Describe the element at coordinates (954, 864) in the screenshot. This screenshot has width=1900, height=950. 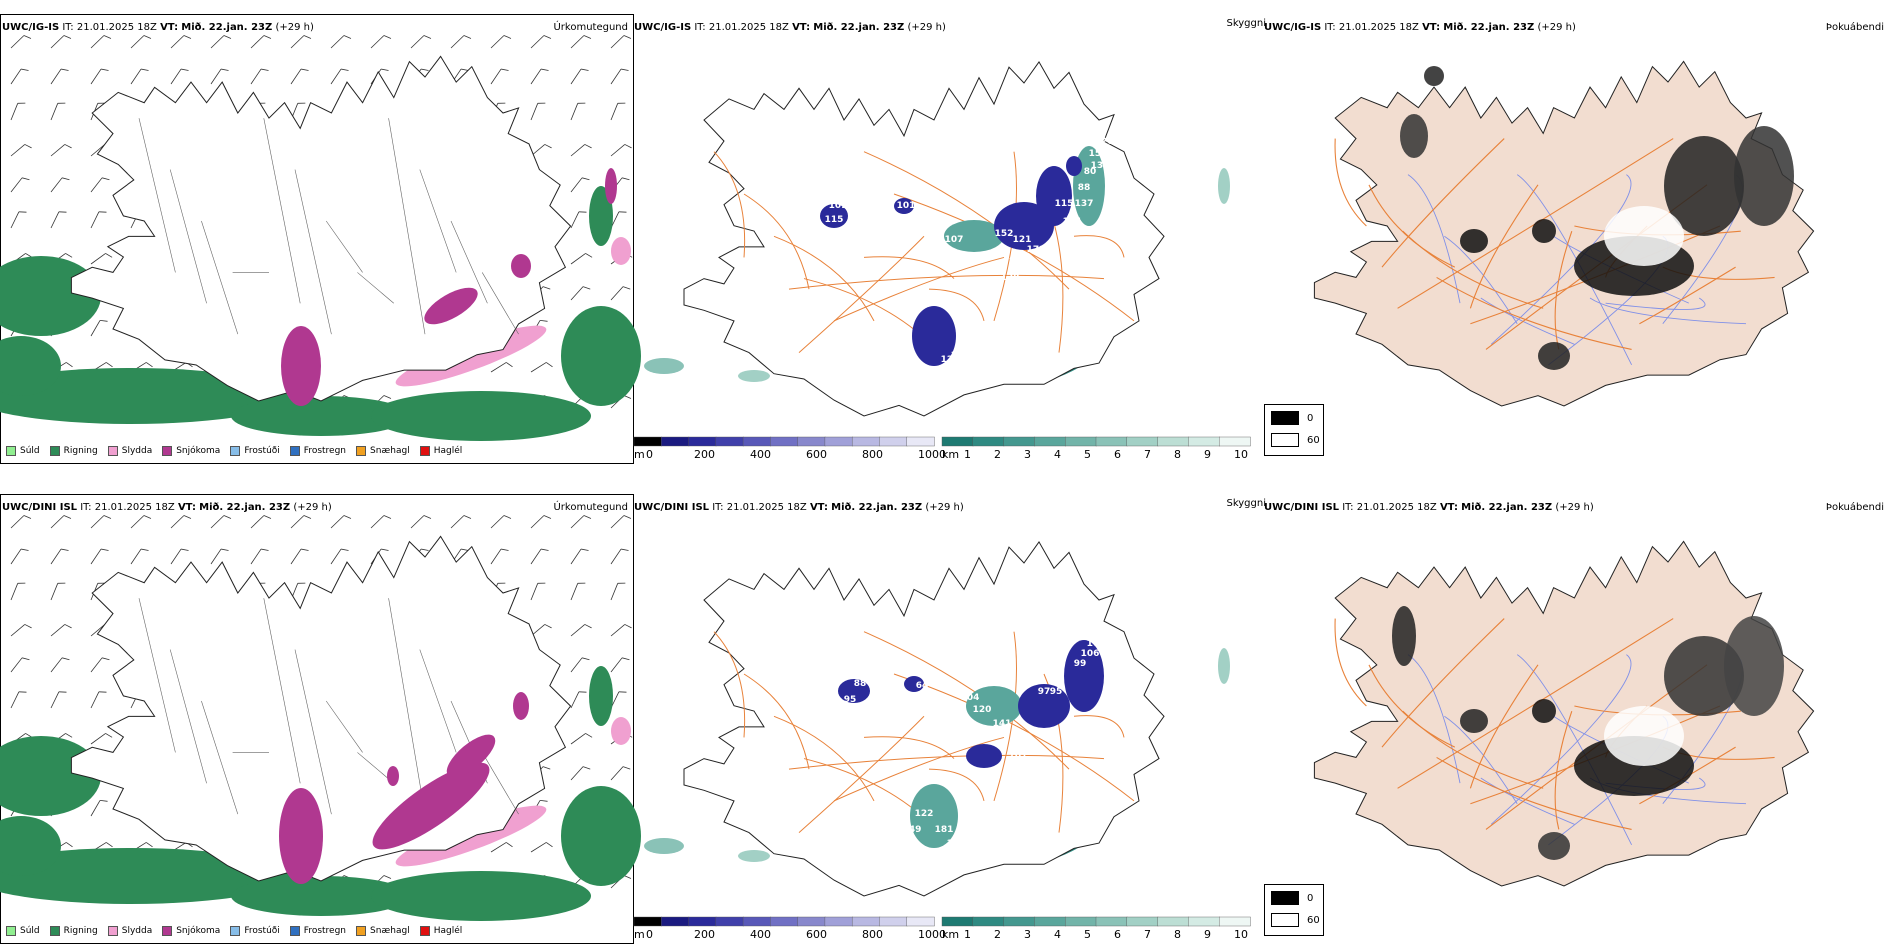
I see `cloud-base-label: 151` at that location.